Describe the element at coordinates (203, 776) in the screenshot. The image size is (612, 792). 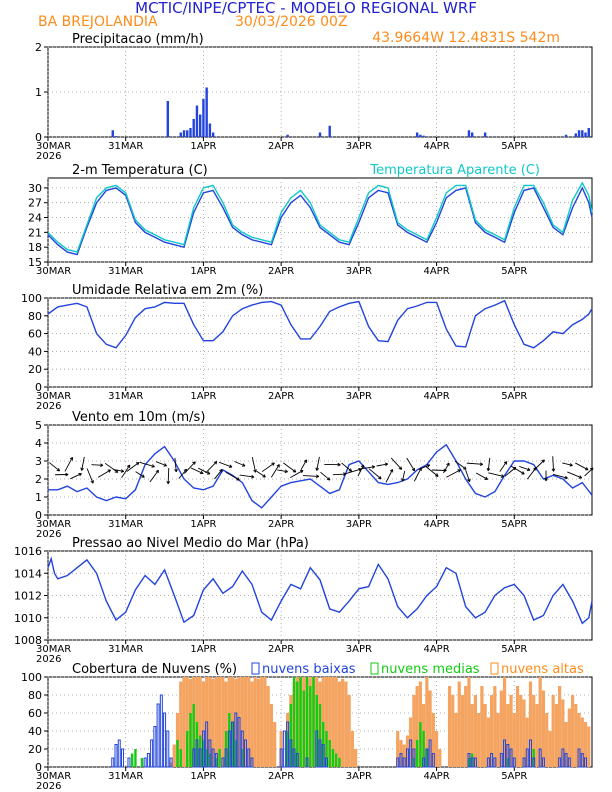
I see `cloud-xtick-label: 1APR` at that location.